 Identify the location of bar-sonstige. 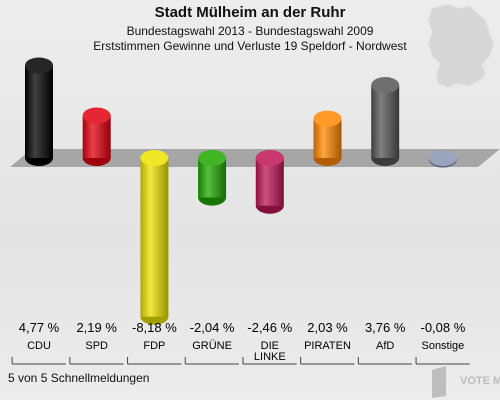
(442, 159).